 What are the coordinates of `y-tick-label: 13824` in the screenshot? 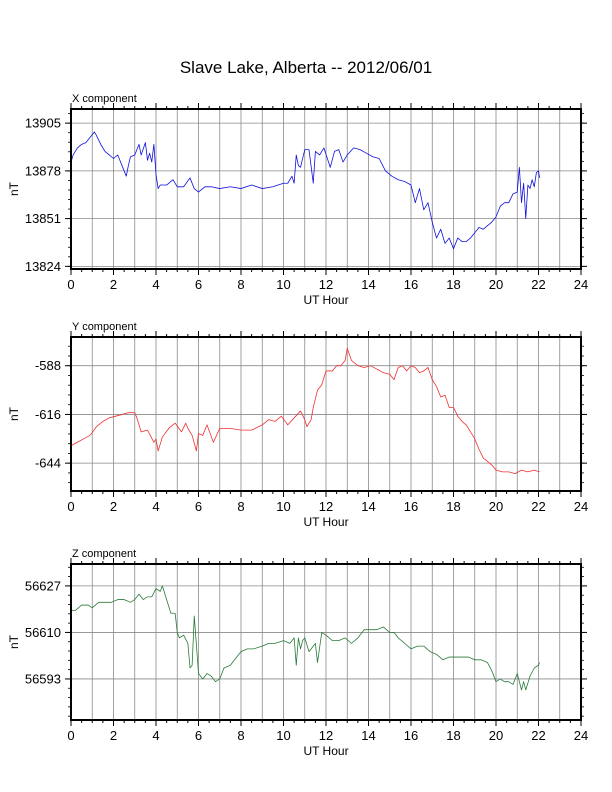 It's located at (43, 266).